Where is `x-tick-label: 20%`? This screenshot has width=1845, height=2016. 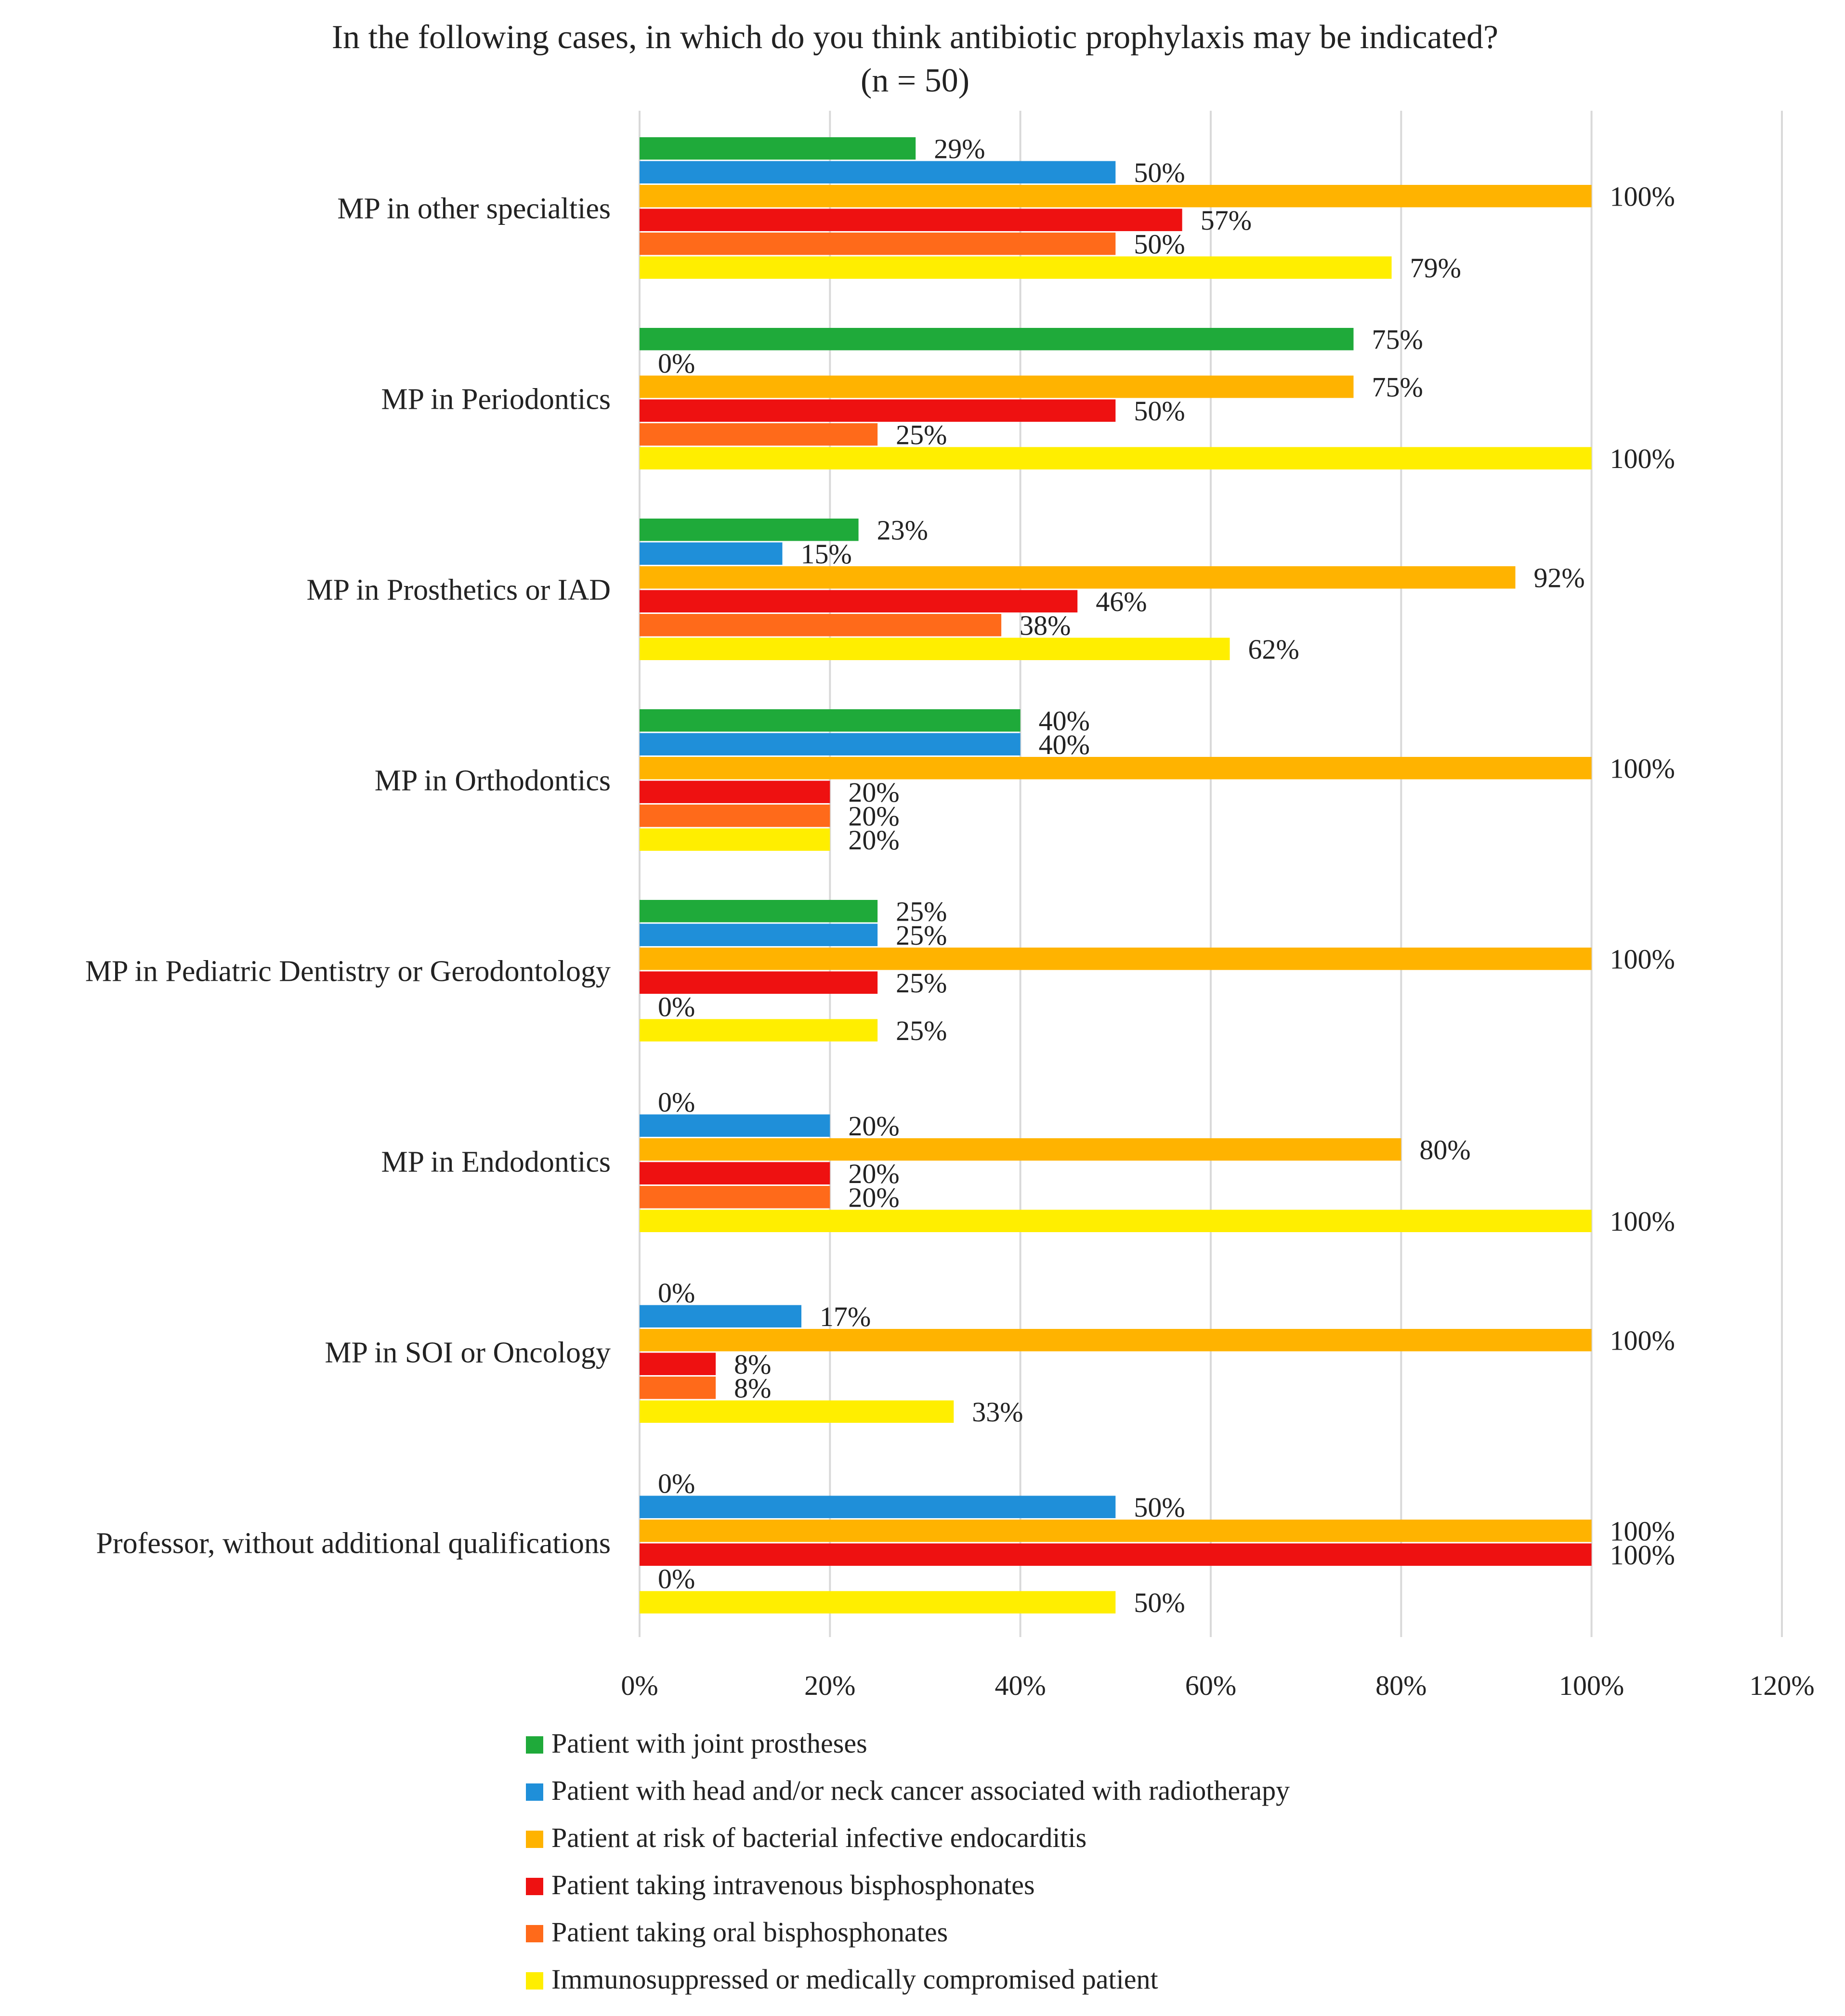 x-tick-label: 20% is located at coordinates (829, 1685).